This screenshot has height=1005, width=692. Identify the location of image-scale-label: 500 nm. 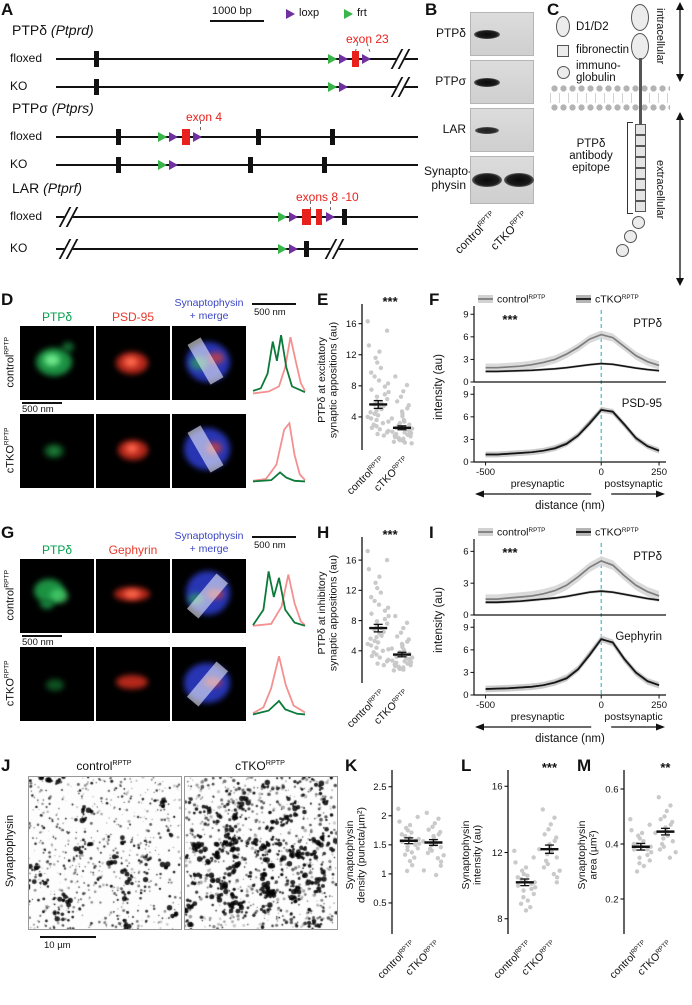
(38, 642).